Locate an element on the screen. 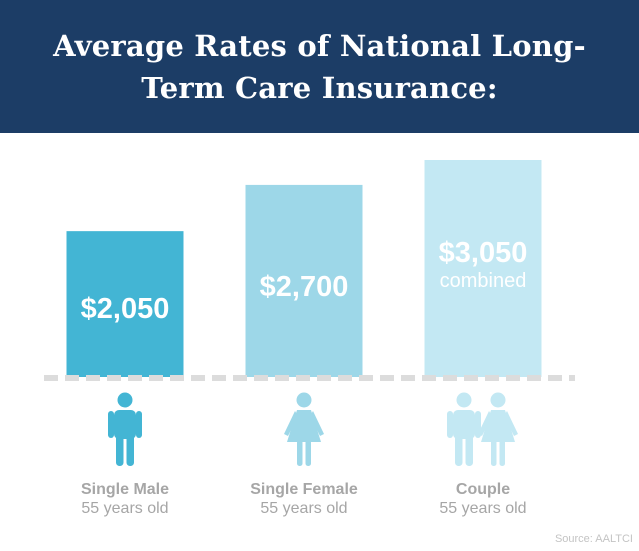  category-label-single-female: Single Female is located at coordinates (304, 489).